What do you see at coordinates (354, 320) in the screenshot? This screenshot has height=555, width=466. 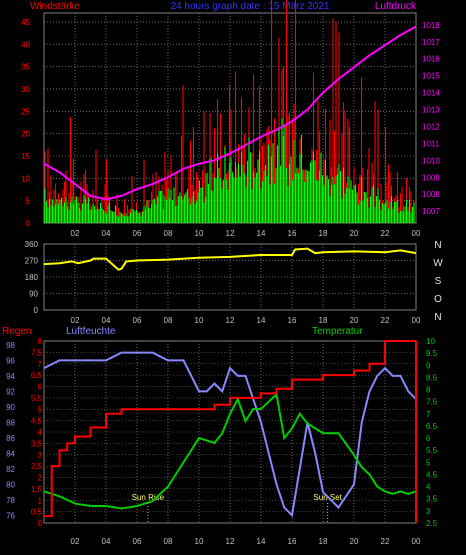 I see `direction-x-tick: 20` at bounding box center [354, 320].